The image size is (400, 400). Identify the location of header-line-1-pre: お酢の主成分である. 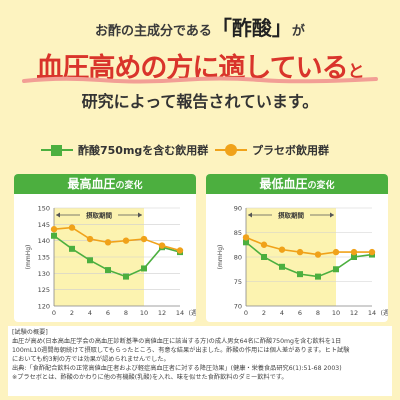
(153, 31).